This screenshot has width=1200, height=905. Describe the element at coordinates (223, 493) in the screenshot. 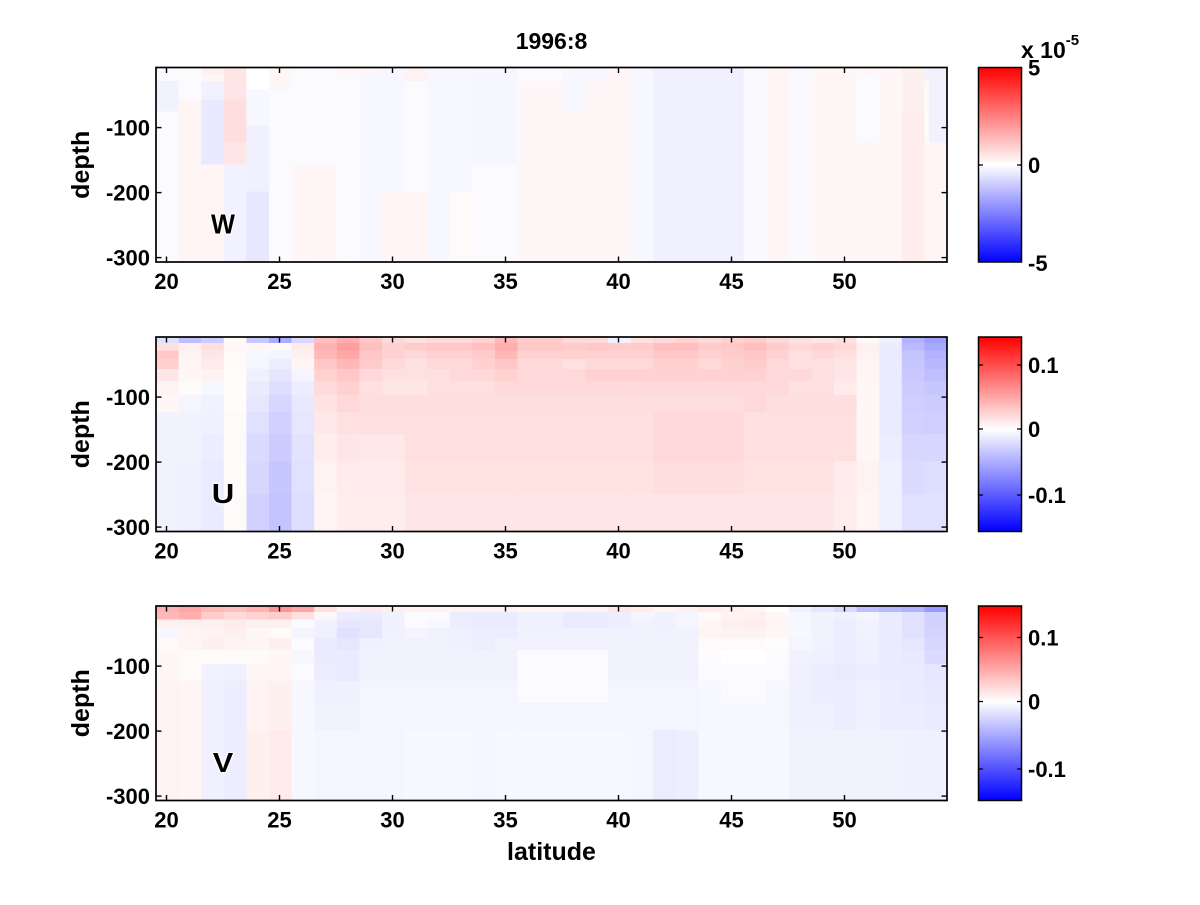

I see `svg-text: U` at that location.